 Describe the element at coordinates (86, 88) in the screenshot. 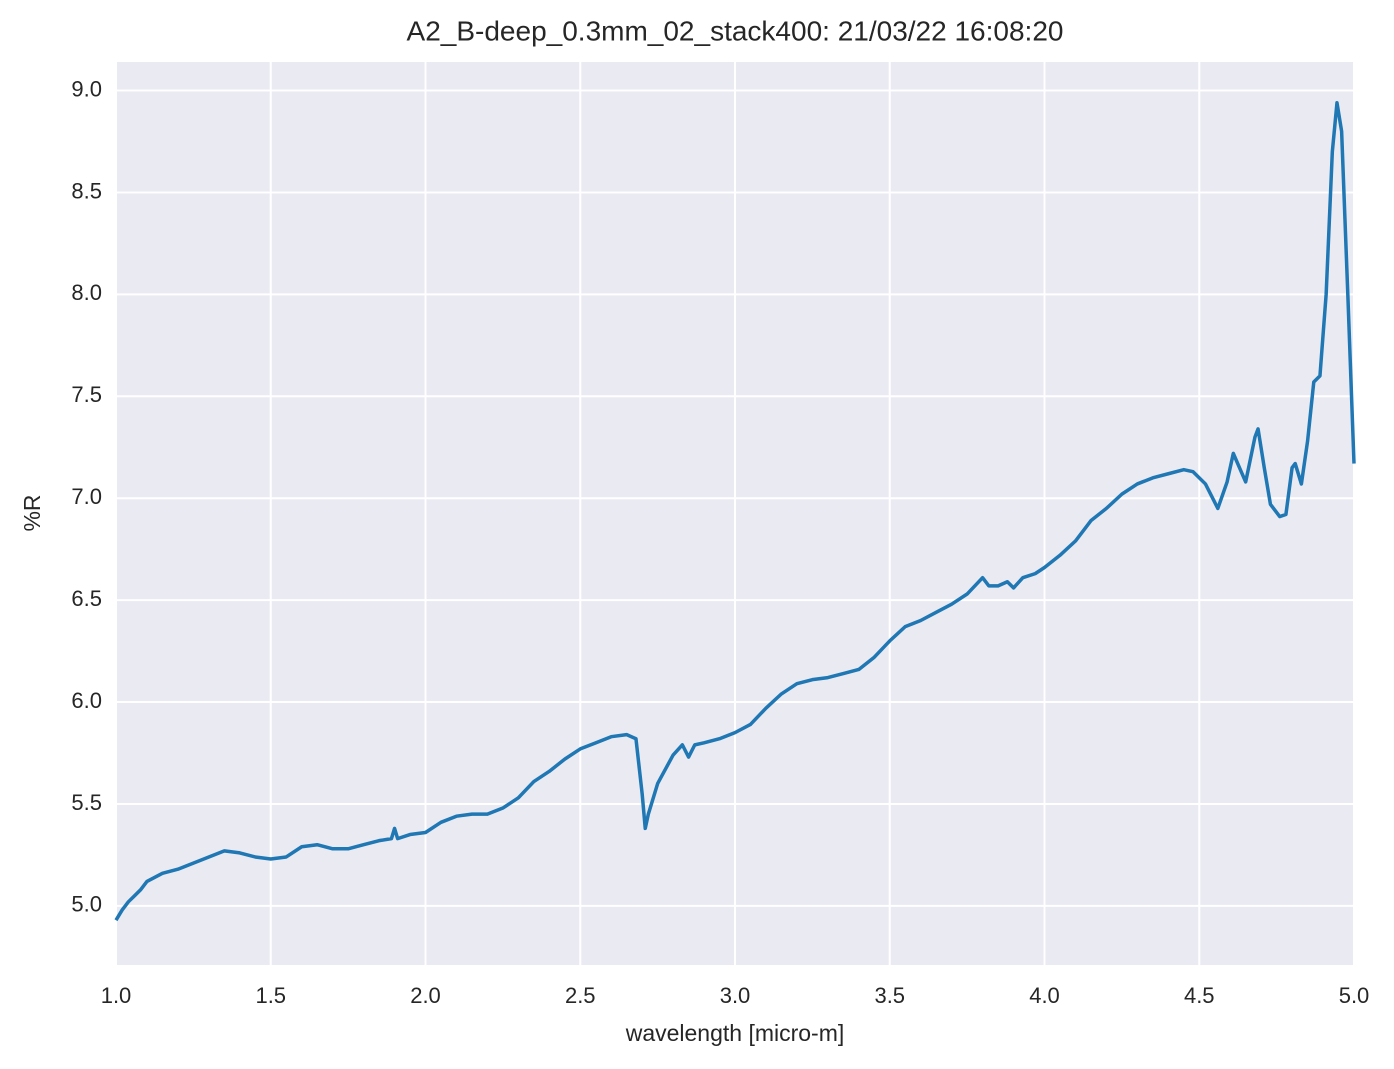

I see `y-tick-label: 9.0` at that location.